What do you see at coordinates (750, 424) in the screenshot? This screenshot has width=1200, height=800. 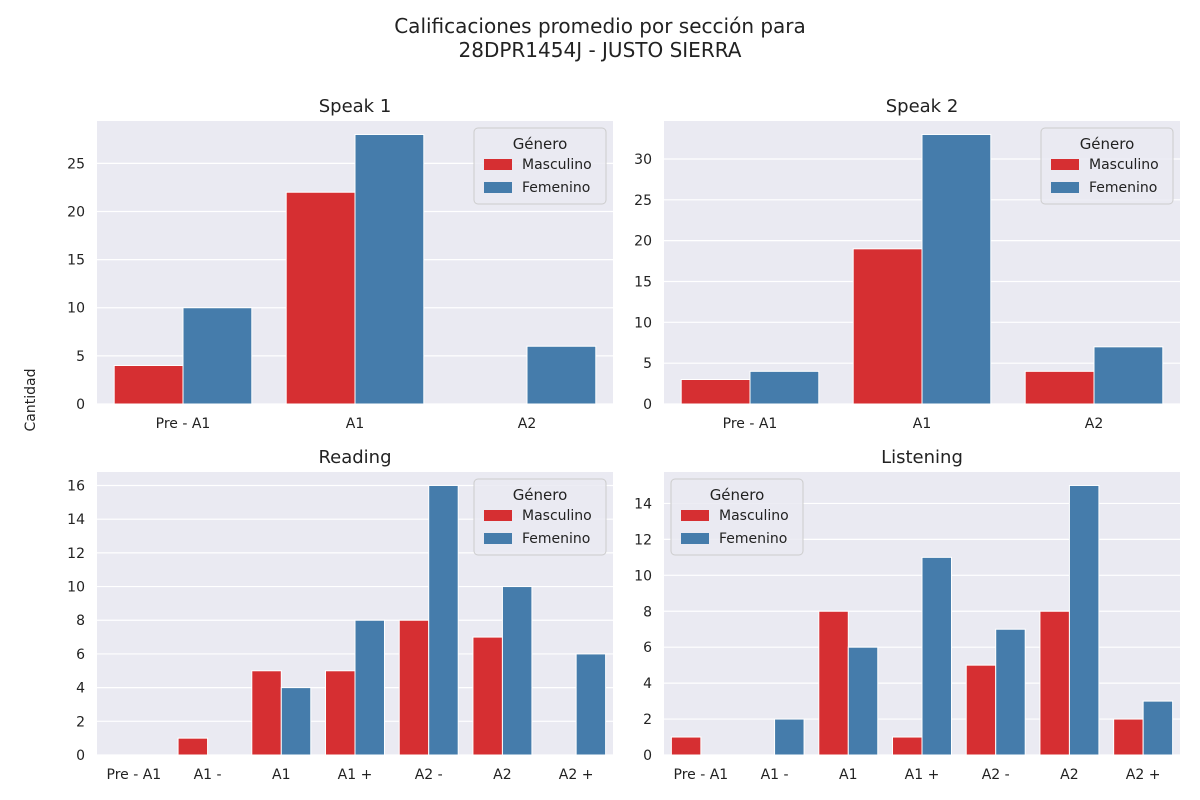 I see `speak-2-x-tick-label: Pre - A1` at bounding box center [750, 424].